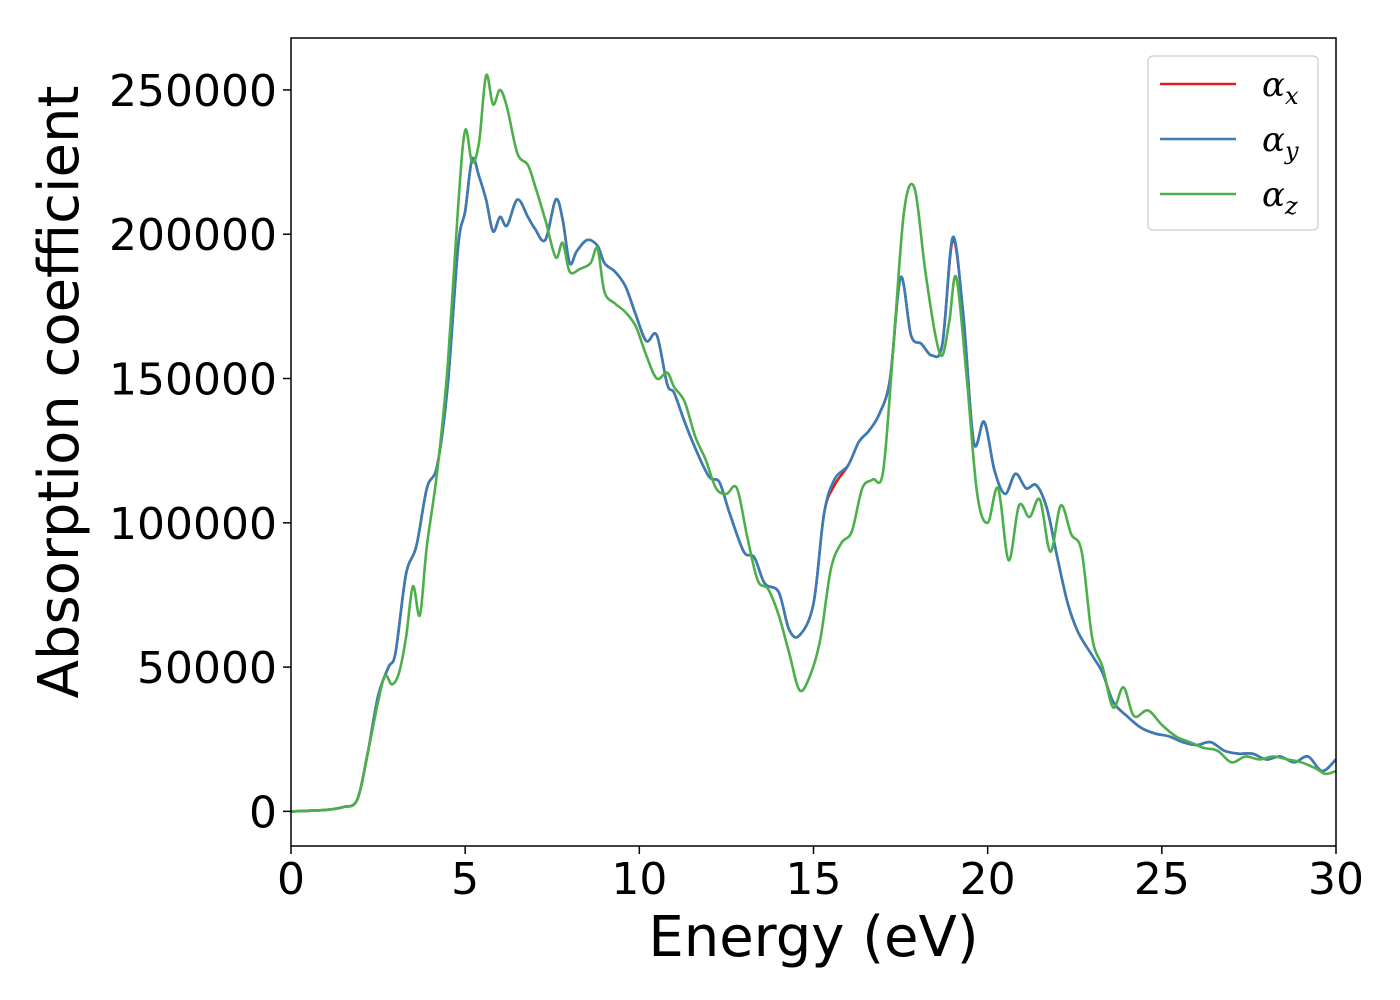  What do you see at coordinates (1336, 879) in the screenshot?
I see `x-tick-label: 30` at bounding box center [1336, 879].